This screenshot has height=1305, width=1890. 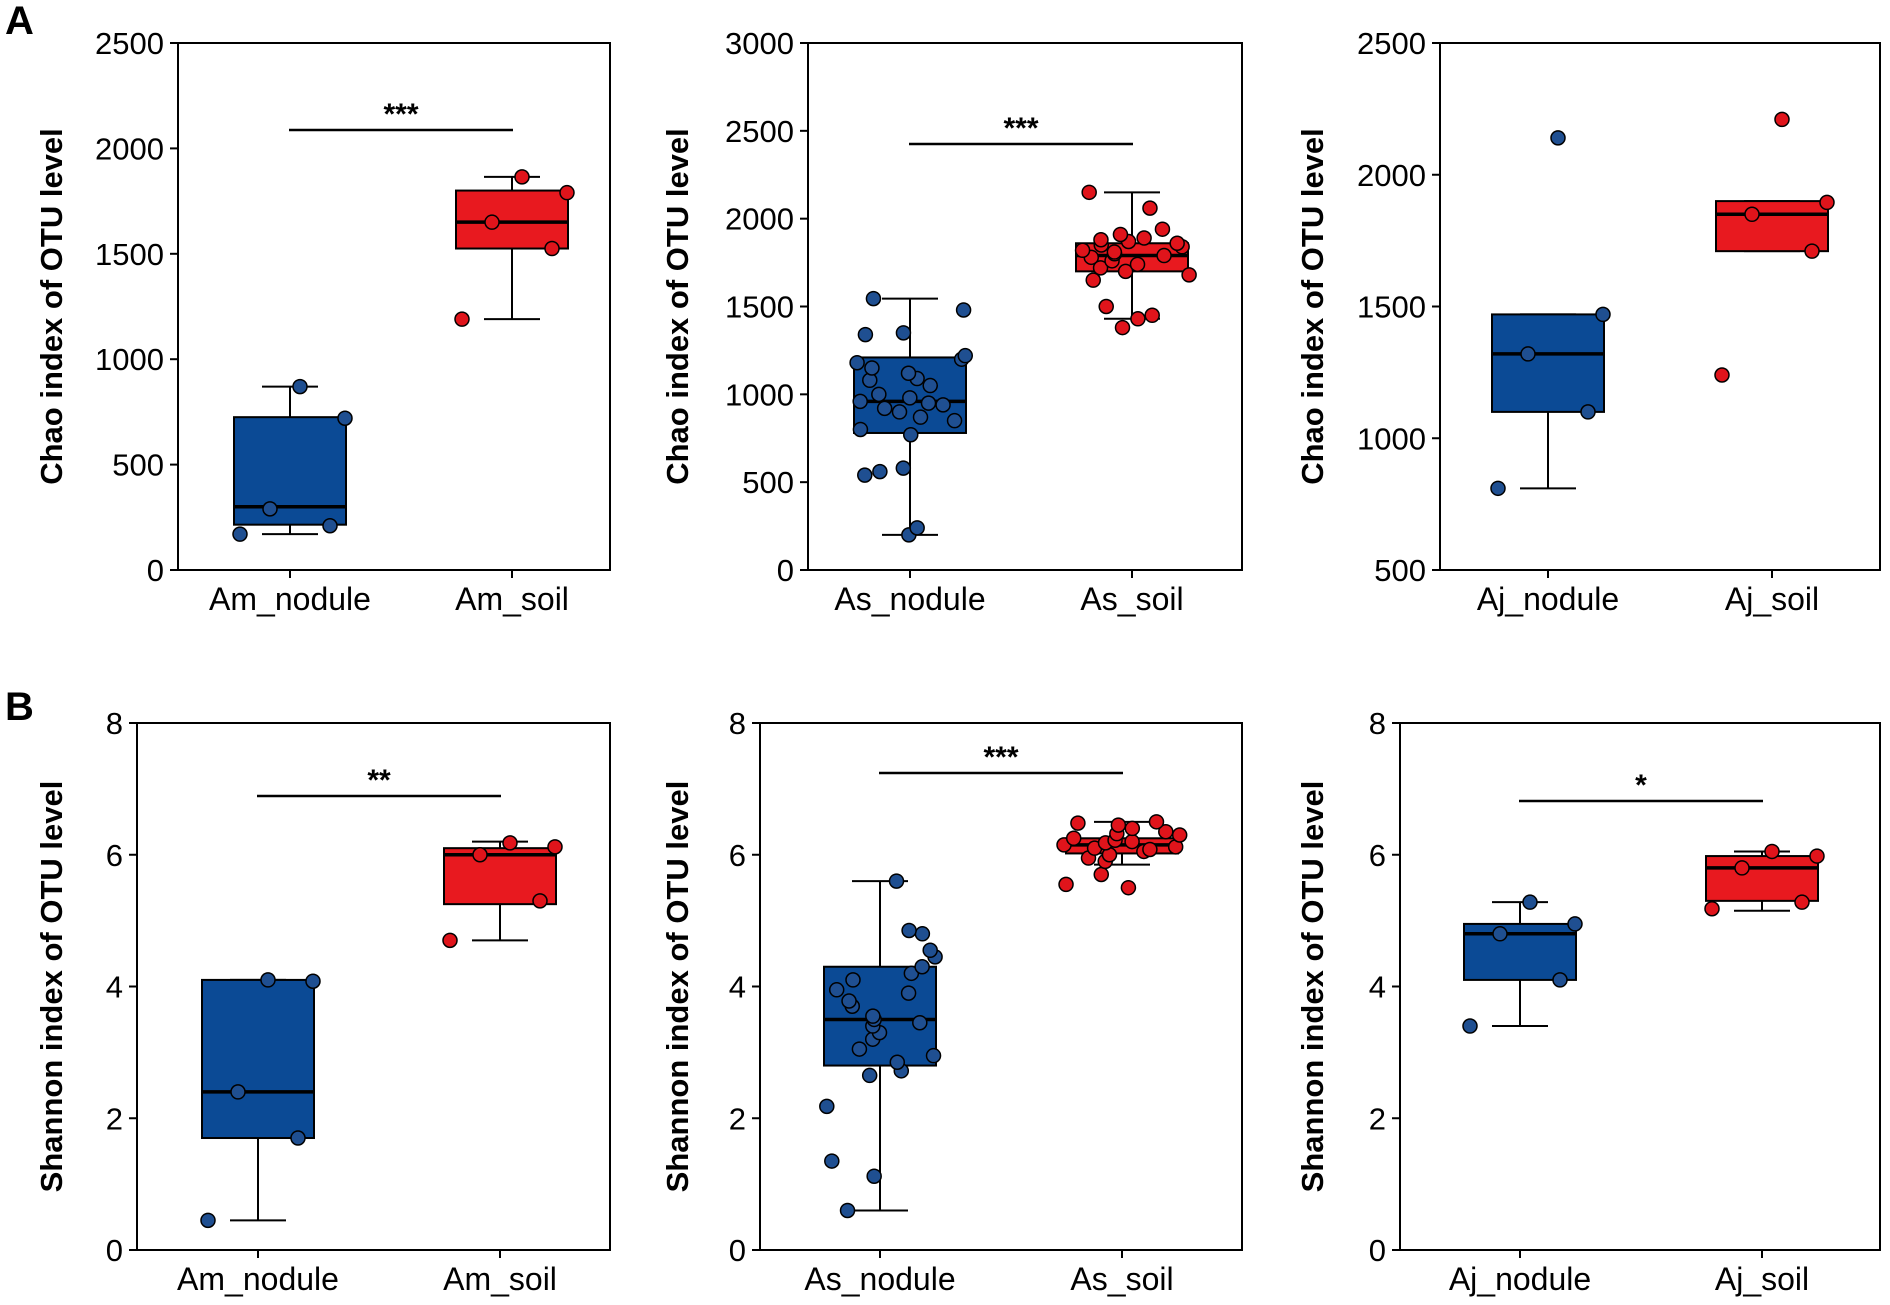 I want to click on box-Aj_nodule, so click(x=1522, y=964).